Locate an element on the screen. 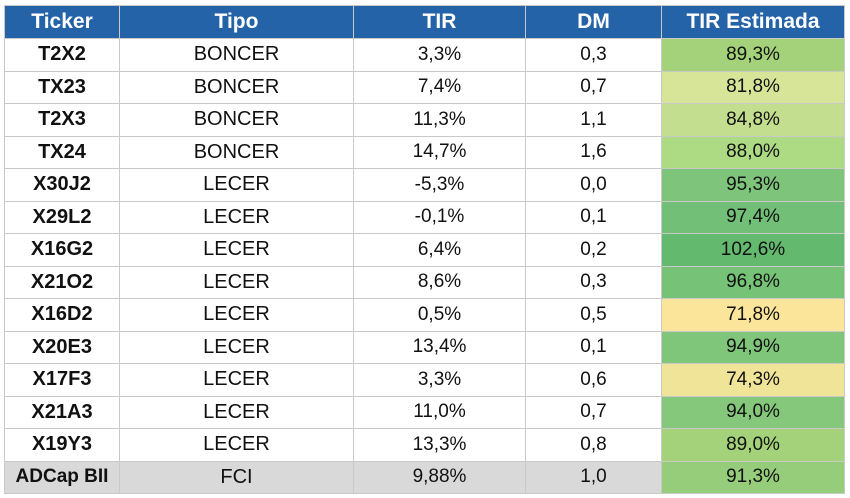 The image size is (850, 498). tir-estimada-cell: 74,3% is located at coordinates (753, 380).